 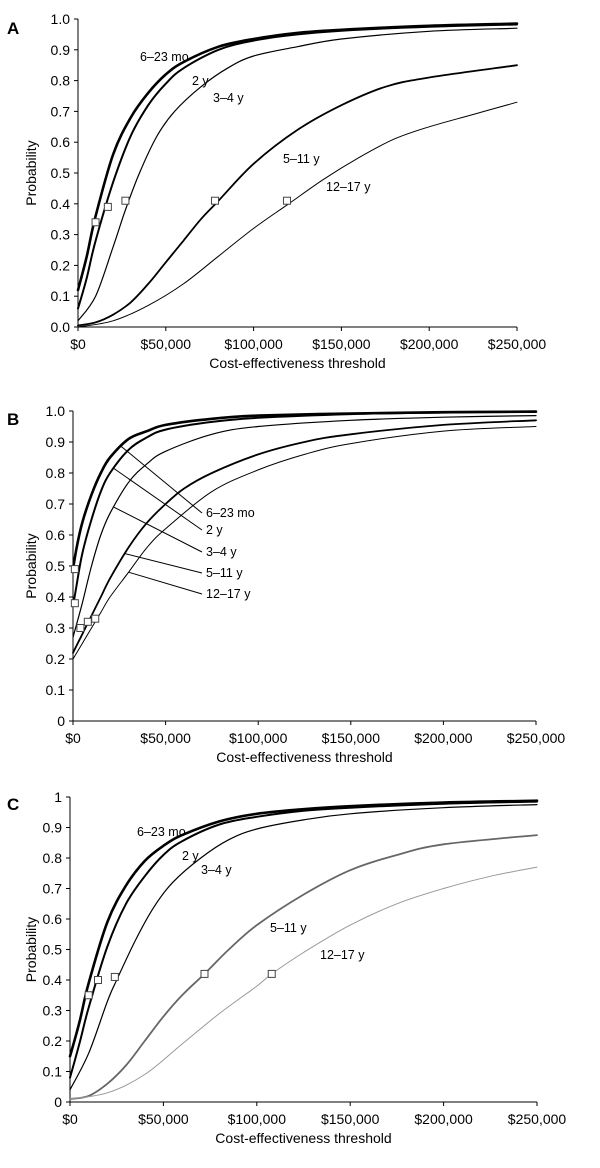 I want to click on x-tick-label: $200,000, so click(x=429, y=344).